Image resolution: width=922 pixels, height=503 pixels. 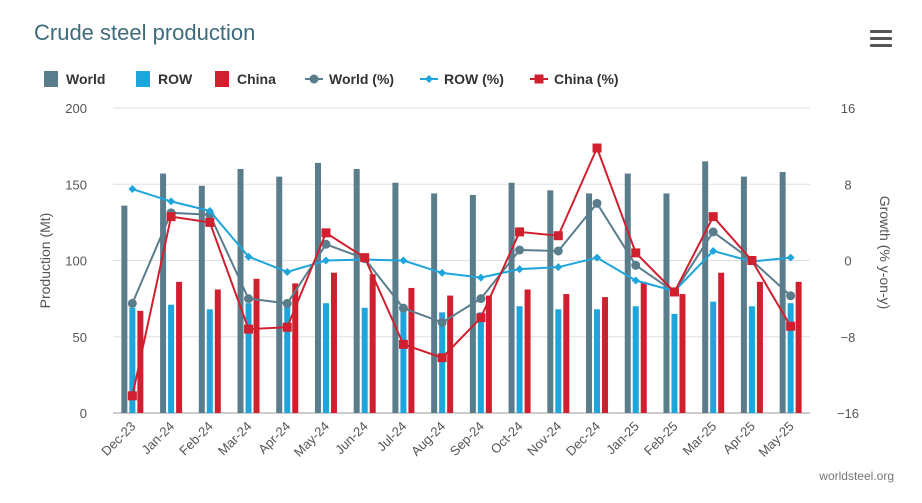 What do you see at coordinates (586, 79) in the screenshot?
I see `legend-label-china: China (%)` at bounding box center [586, 79].